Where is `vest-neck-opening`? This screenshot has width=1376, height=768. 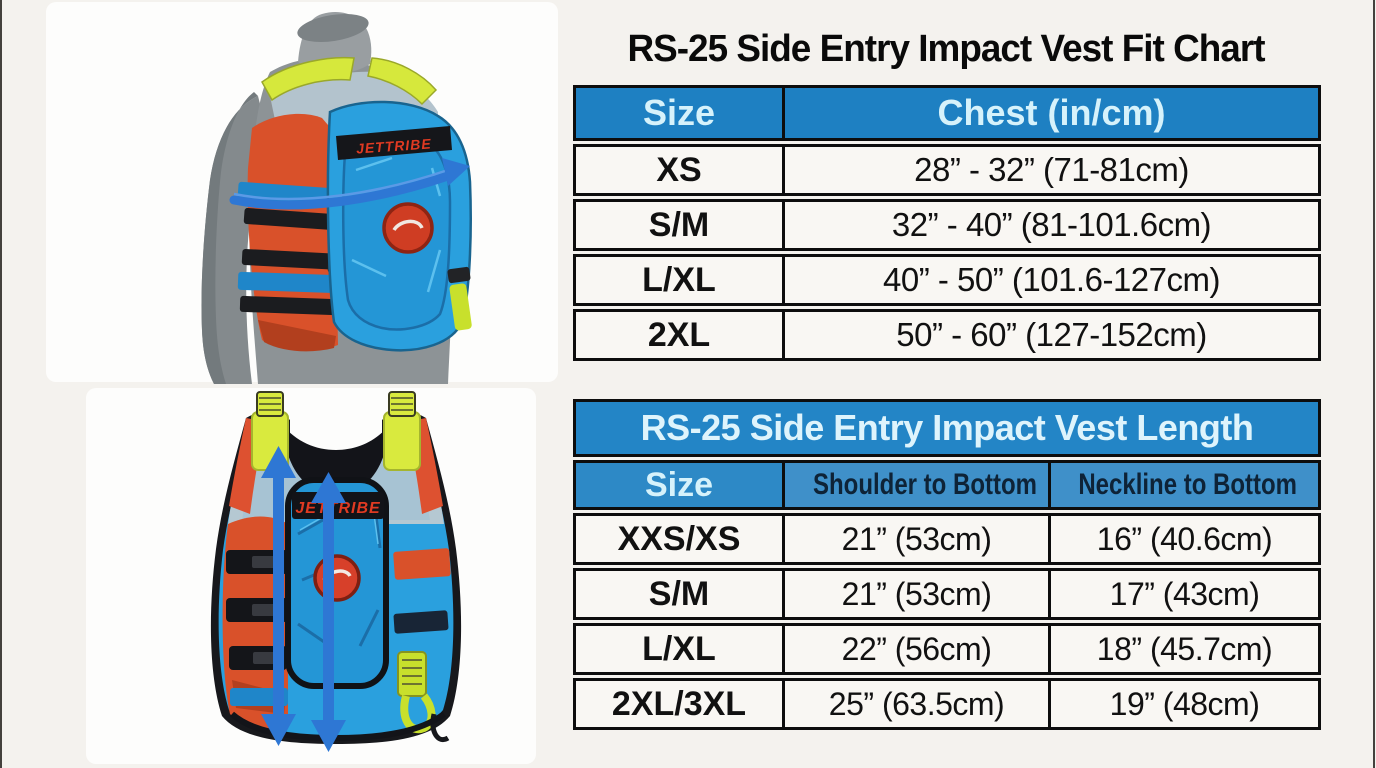 vest-neck-opening is located at coordinates (336, 459).